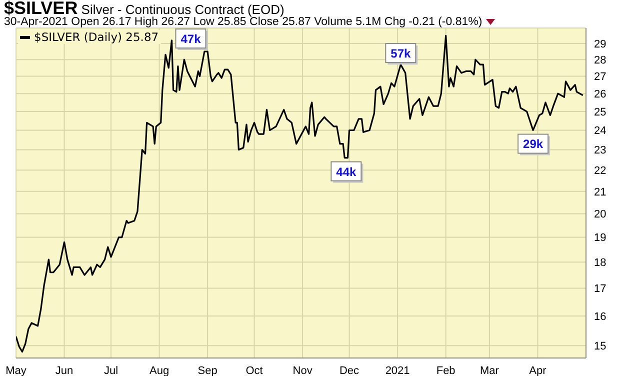  What do you see at coordinates (600, 238) in the screenshot?
I see `y-tick-label: 19` at bounding box center [600, 238].